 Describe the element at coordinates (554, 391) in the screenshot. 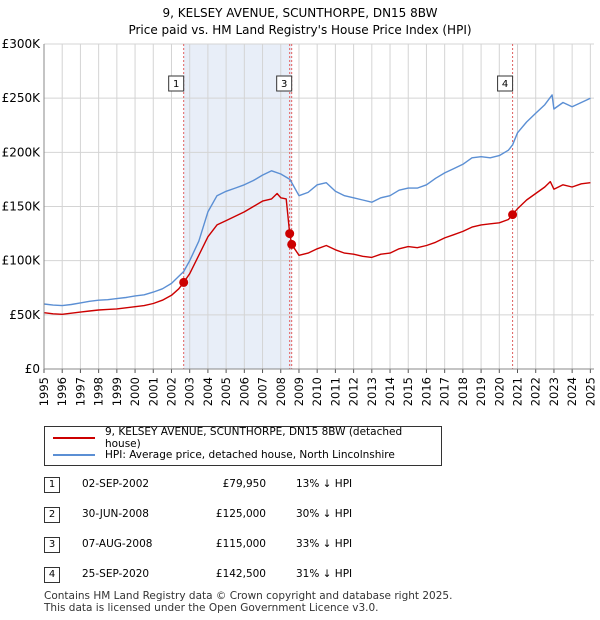

I see `x-tick-label: 2023` at that location.